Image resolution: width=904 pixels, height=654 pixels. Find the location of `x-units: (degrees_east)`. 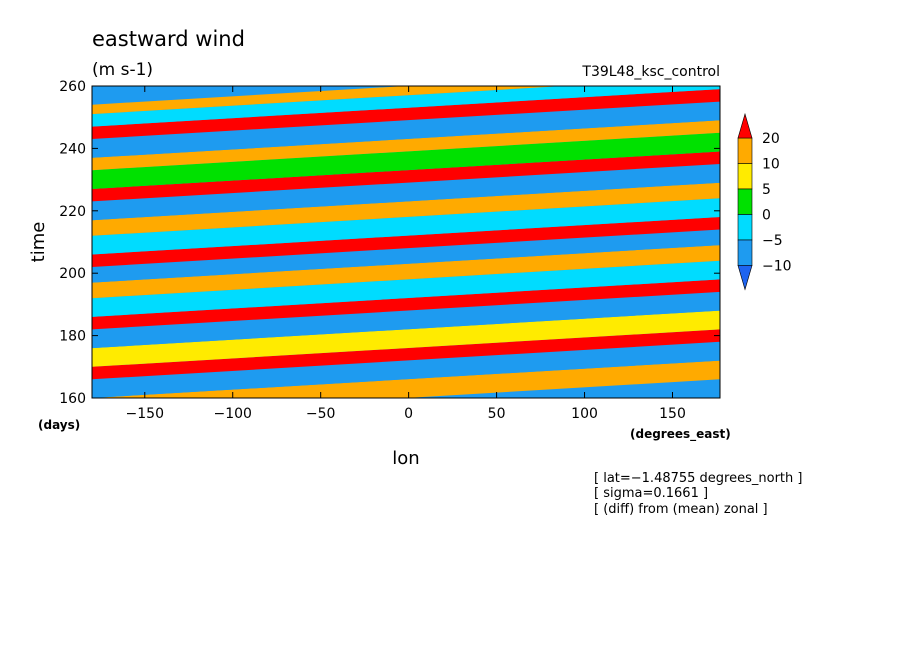

x-units: (degrees_east) is located at coordinates (680, 434).